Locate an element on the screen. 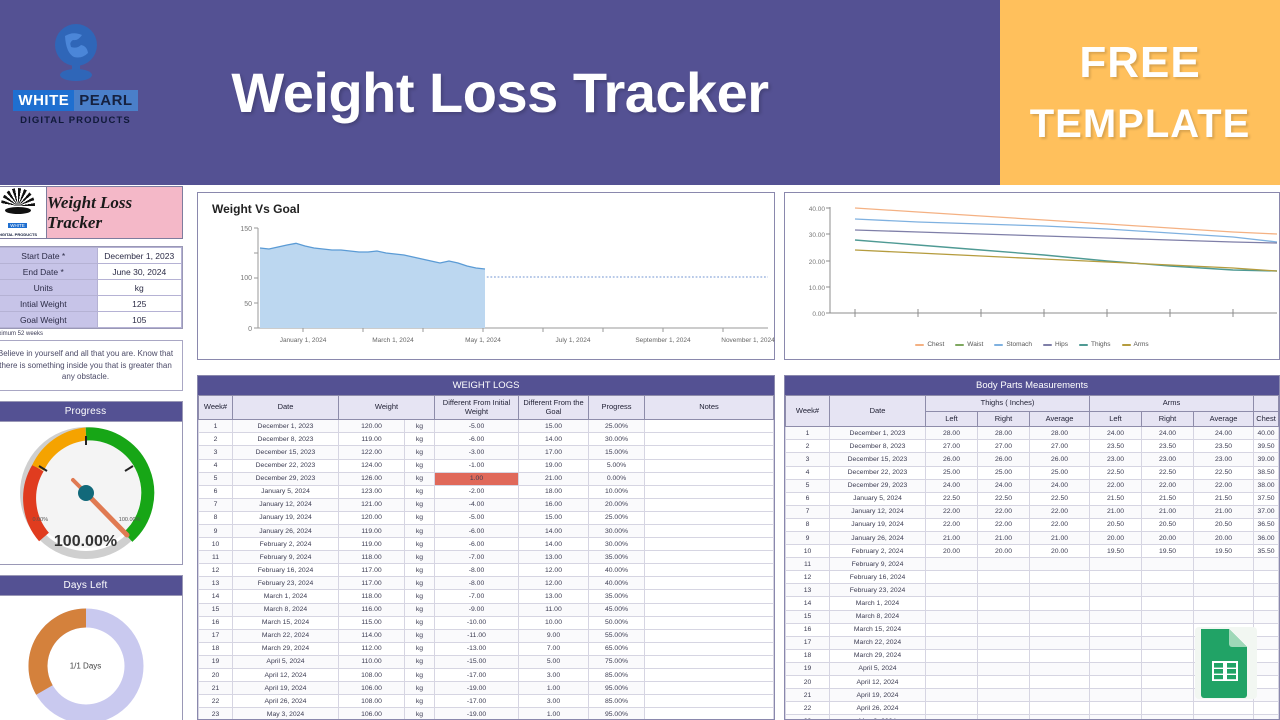  arm-average-cell is located at coordinates (1224, 708).